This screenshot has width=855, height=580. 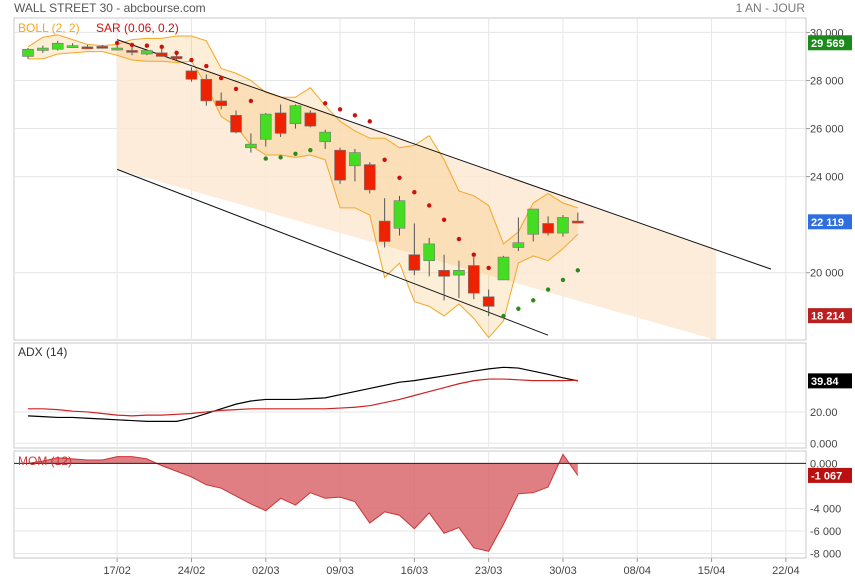 What do you see at coordinates (825, 382) in the screenshot?
I see `adx-badge-label: 39.84` at bounding box center [825, 382].